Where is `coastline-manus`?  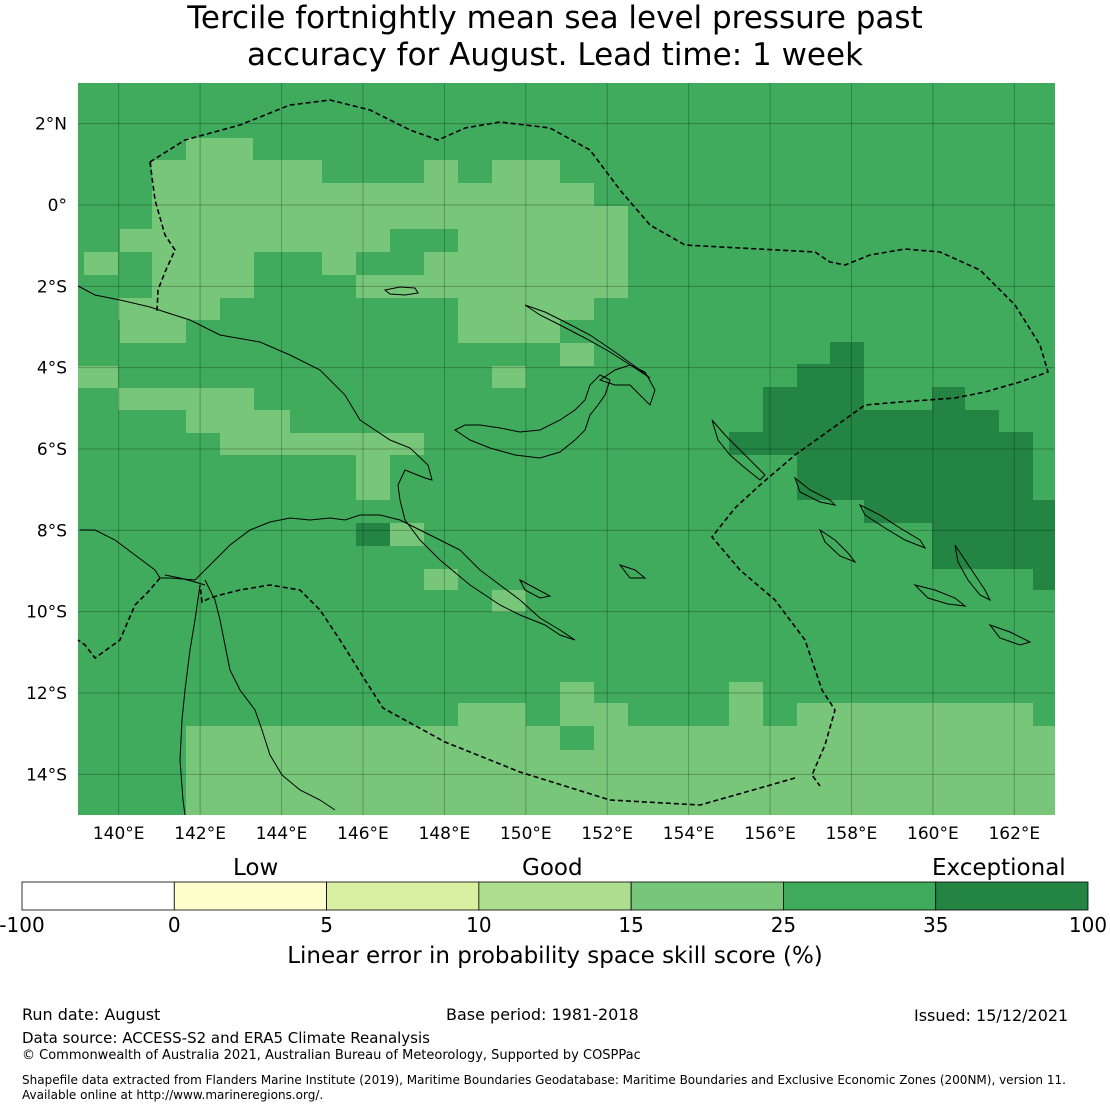 coastline-manus is located at coordinates (401, 291).